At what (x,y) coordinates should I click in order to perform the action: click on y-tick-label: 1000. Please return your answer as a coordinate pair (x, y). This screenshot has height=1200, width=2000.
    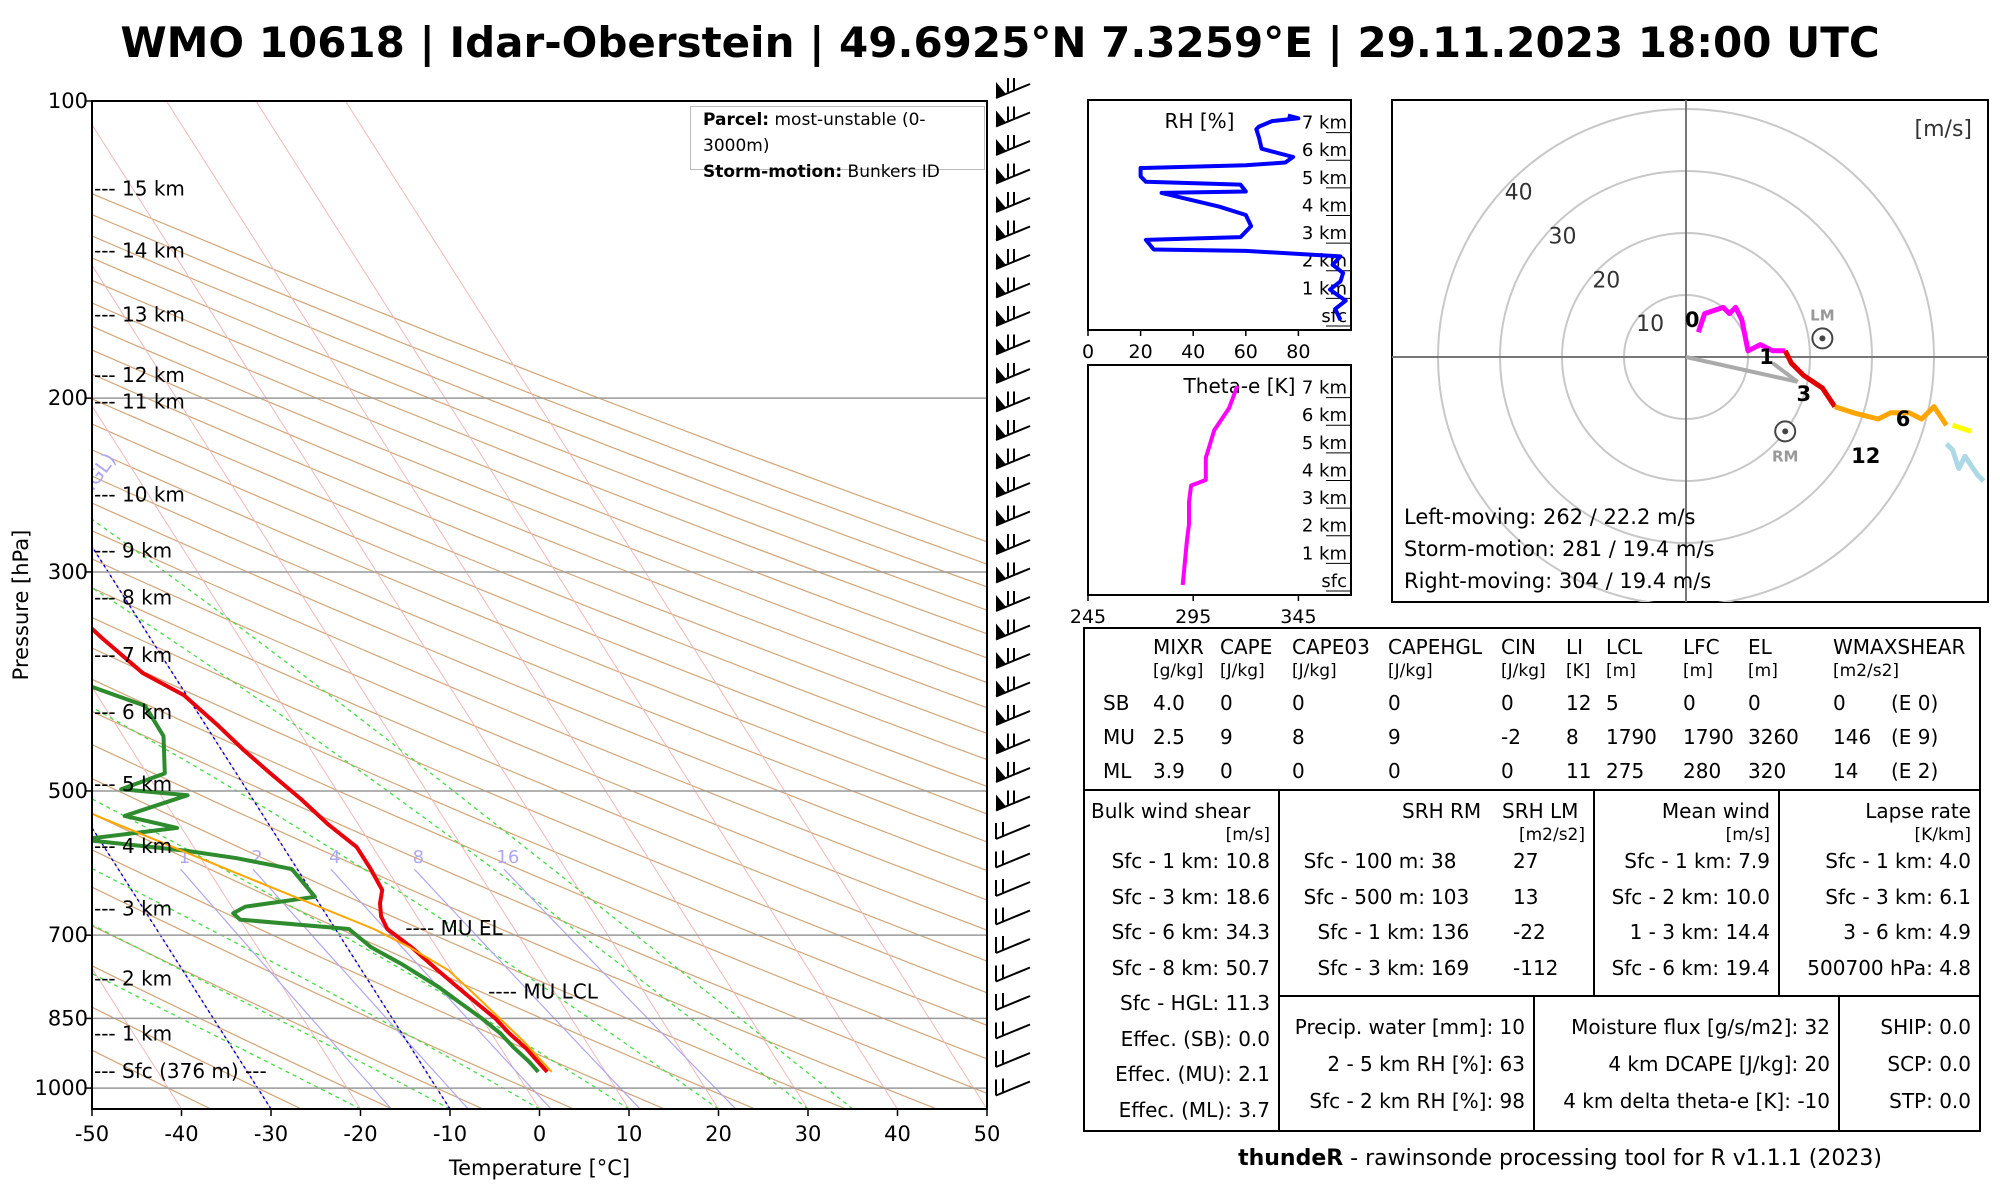
    Looking at the image, I should click on (61, 1088).